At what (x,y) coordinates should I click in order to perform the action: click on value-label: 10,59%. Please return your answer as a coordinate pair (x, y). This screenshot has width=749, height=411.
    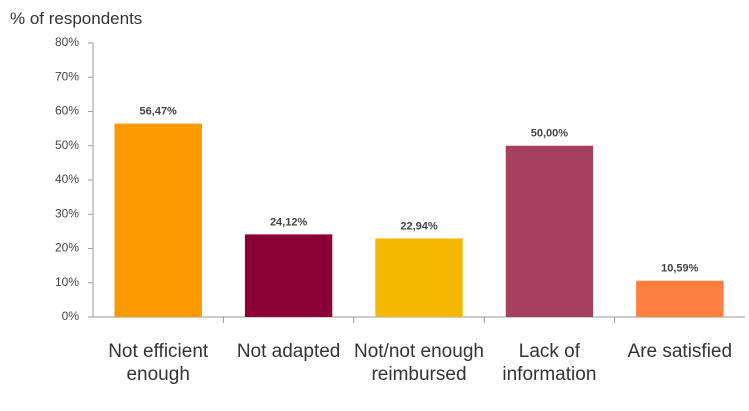
    Looking at the image, I should click on (680, 269).